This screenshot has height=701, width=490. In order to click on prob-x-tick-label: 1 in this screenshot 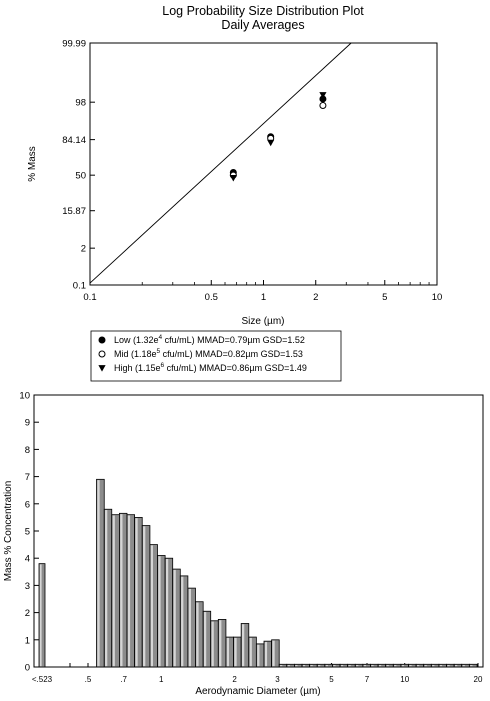, I will do `click(263, 297)`.